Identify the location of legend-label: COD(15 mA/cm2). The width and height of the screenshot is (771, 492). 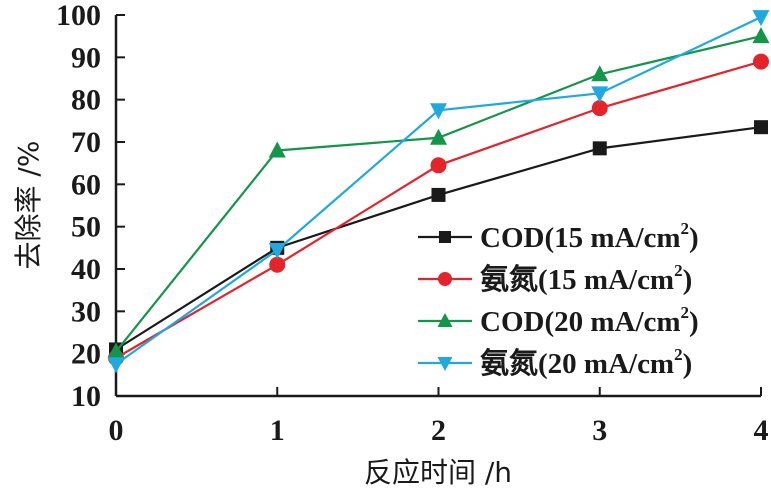
(589, 236).